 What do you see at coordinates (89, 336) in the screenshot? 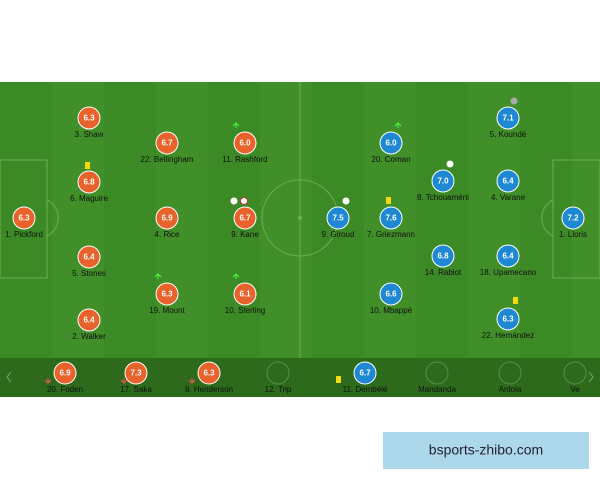
I see `player-name: 2. Walker` at bounding box center [89, 336].